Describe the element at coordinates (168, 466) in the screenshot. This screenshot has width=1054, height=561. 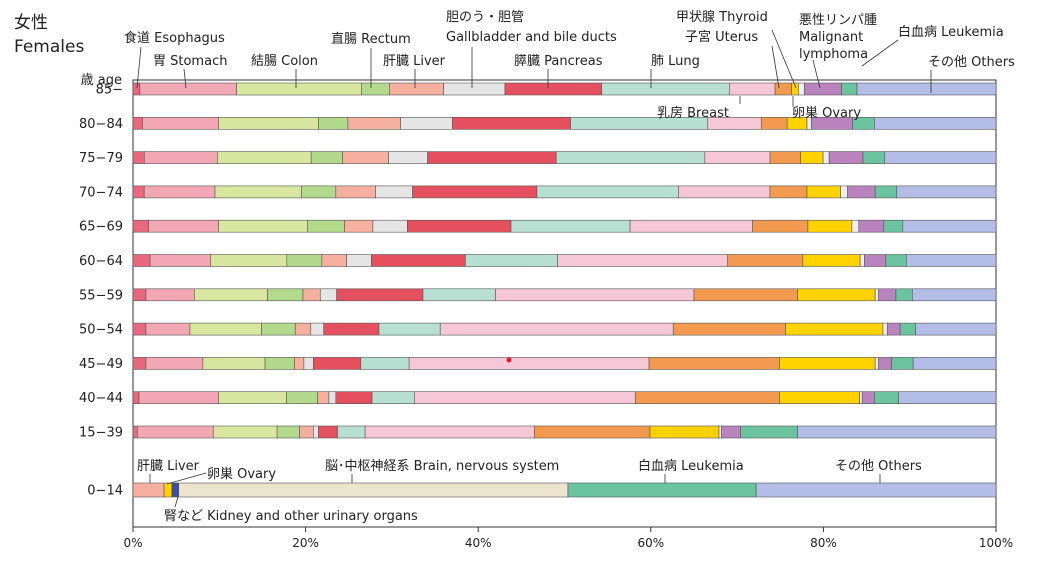
I see `label-child-liver: 肝臓 Liver` at that location.